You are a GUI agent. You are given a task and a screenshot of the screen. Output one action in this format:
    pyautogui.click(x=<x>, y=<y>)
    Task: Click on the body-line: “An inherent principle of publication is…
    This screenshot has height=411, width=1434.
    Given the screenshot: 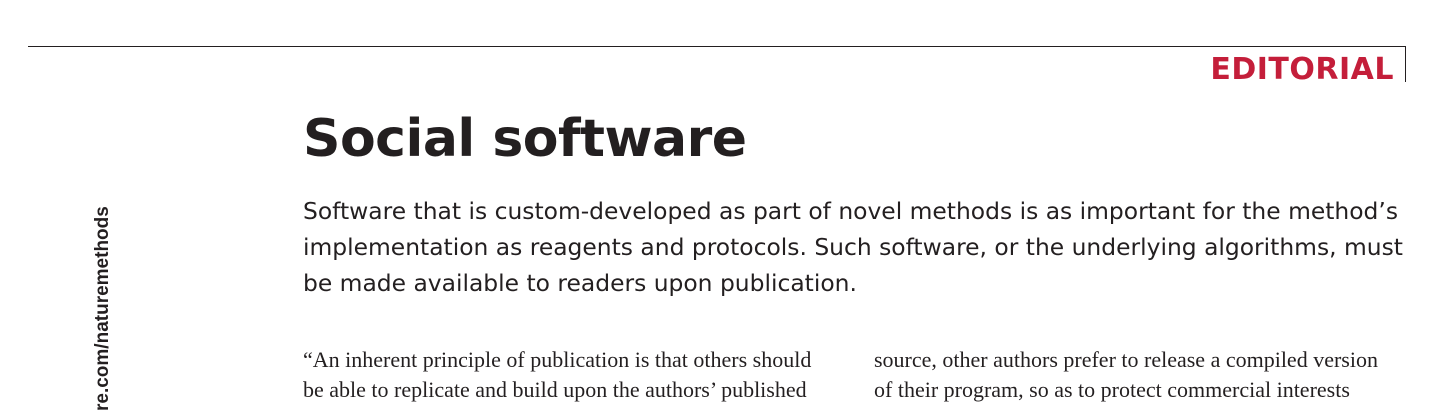 What is the action you would take?
    pyautogui.click(x=557, y=359)
    